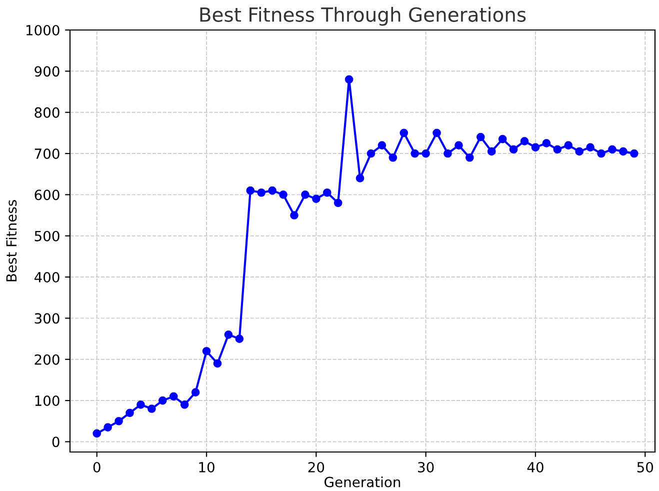 Image resolution: width=659 pixels, height=491 pixels. I want to click on y-tick-label: 800, so click(47, 112).